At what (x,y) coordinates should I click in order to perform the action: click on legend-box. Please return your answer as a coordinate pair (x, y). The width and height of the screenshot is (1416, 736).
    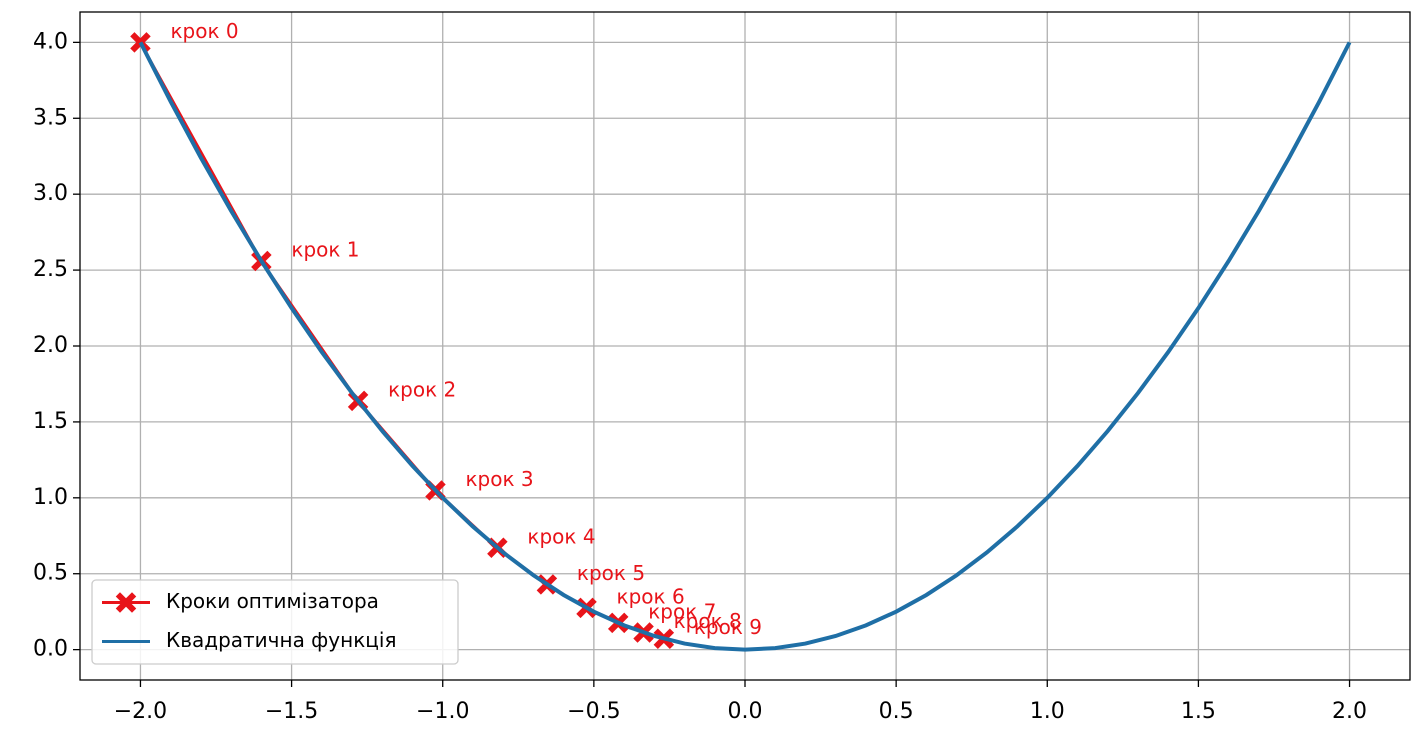
    Looking at the image, I should click on (275, 622).